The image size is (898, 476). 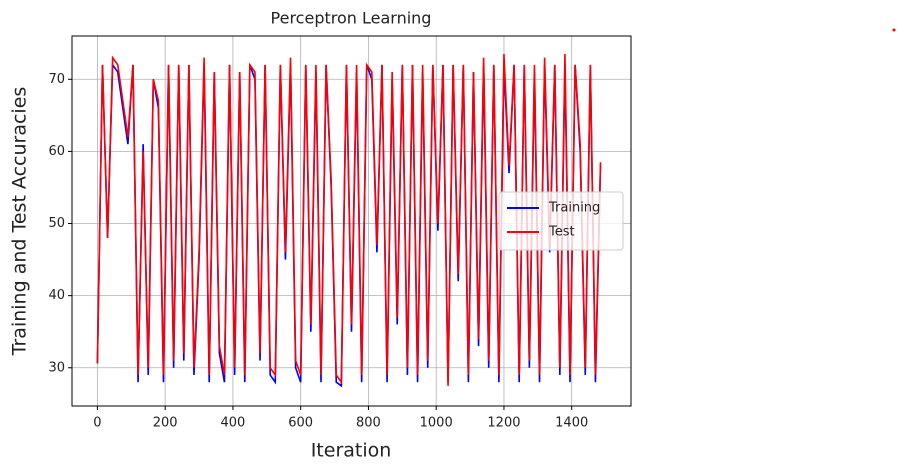 What do you see at coordinates (20, 222) in the screenshot?
I see `y-axis-label: Training and Test Accuracies` at bounding box center [20, 222].